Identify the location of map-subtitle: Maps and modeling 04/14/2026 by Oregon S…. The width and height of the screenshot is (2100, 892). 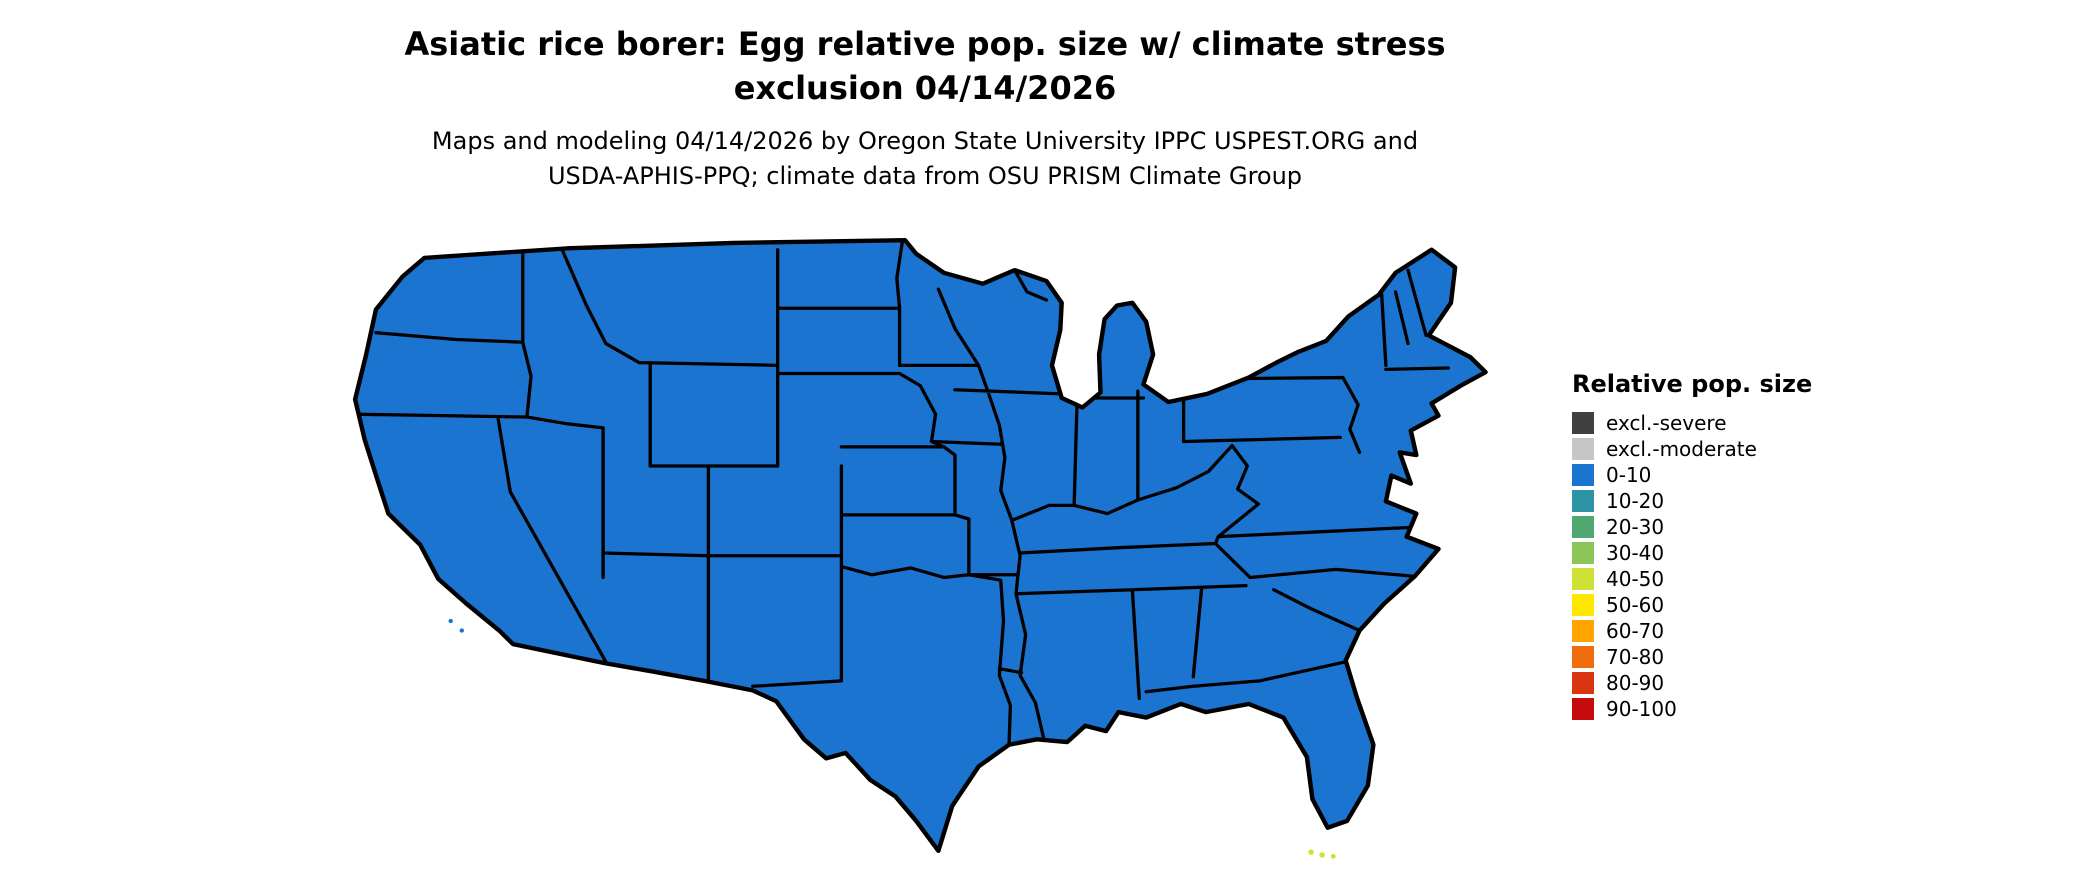
(925, 159).